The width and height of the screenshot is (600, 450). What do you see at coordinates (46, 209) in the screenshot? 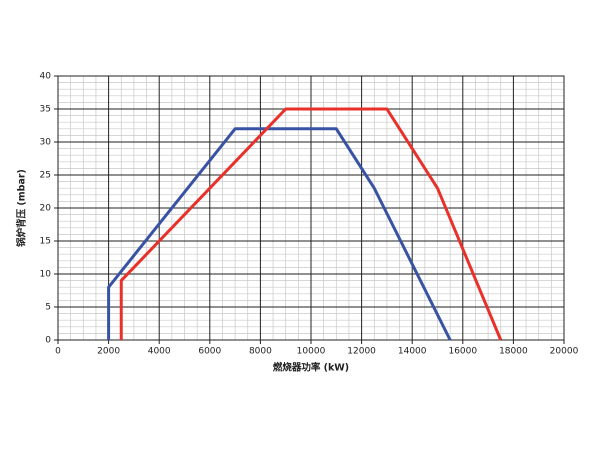
I see `y-tick-label: 20` at bounding box center [46, 209].